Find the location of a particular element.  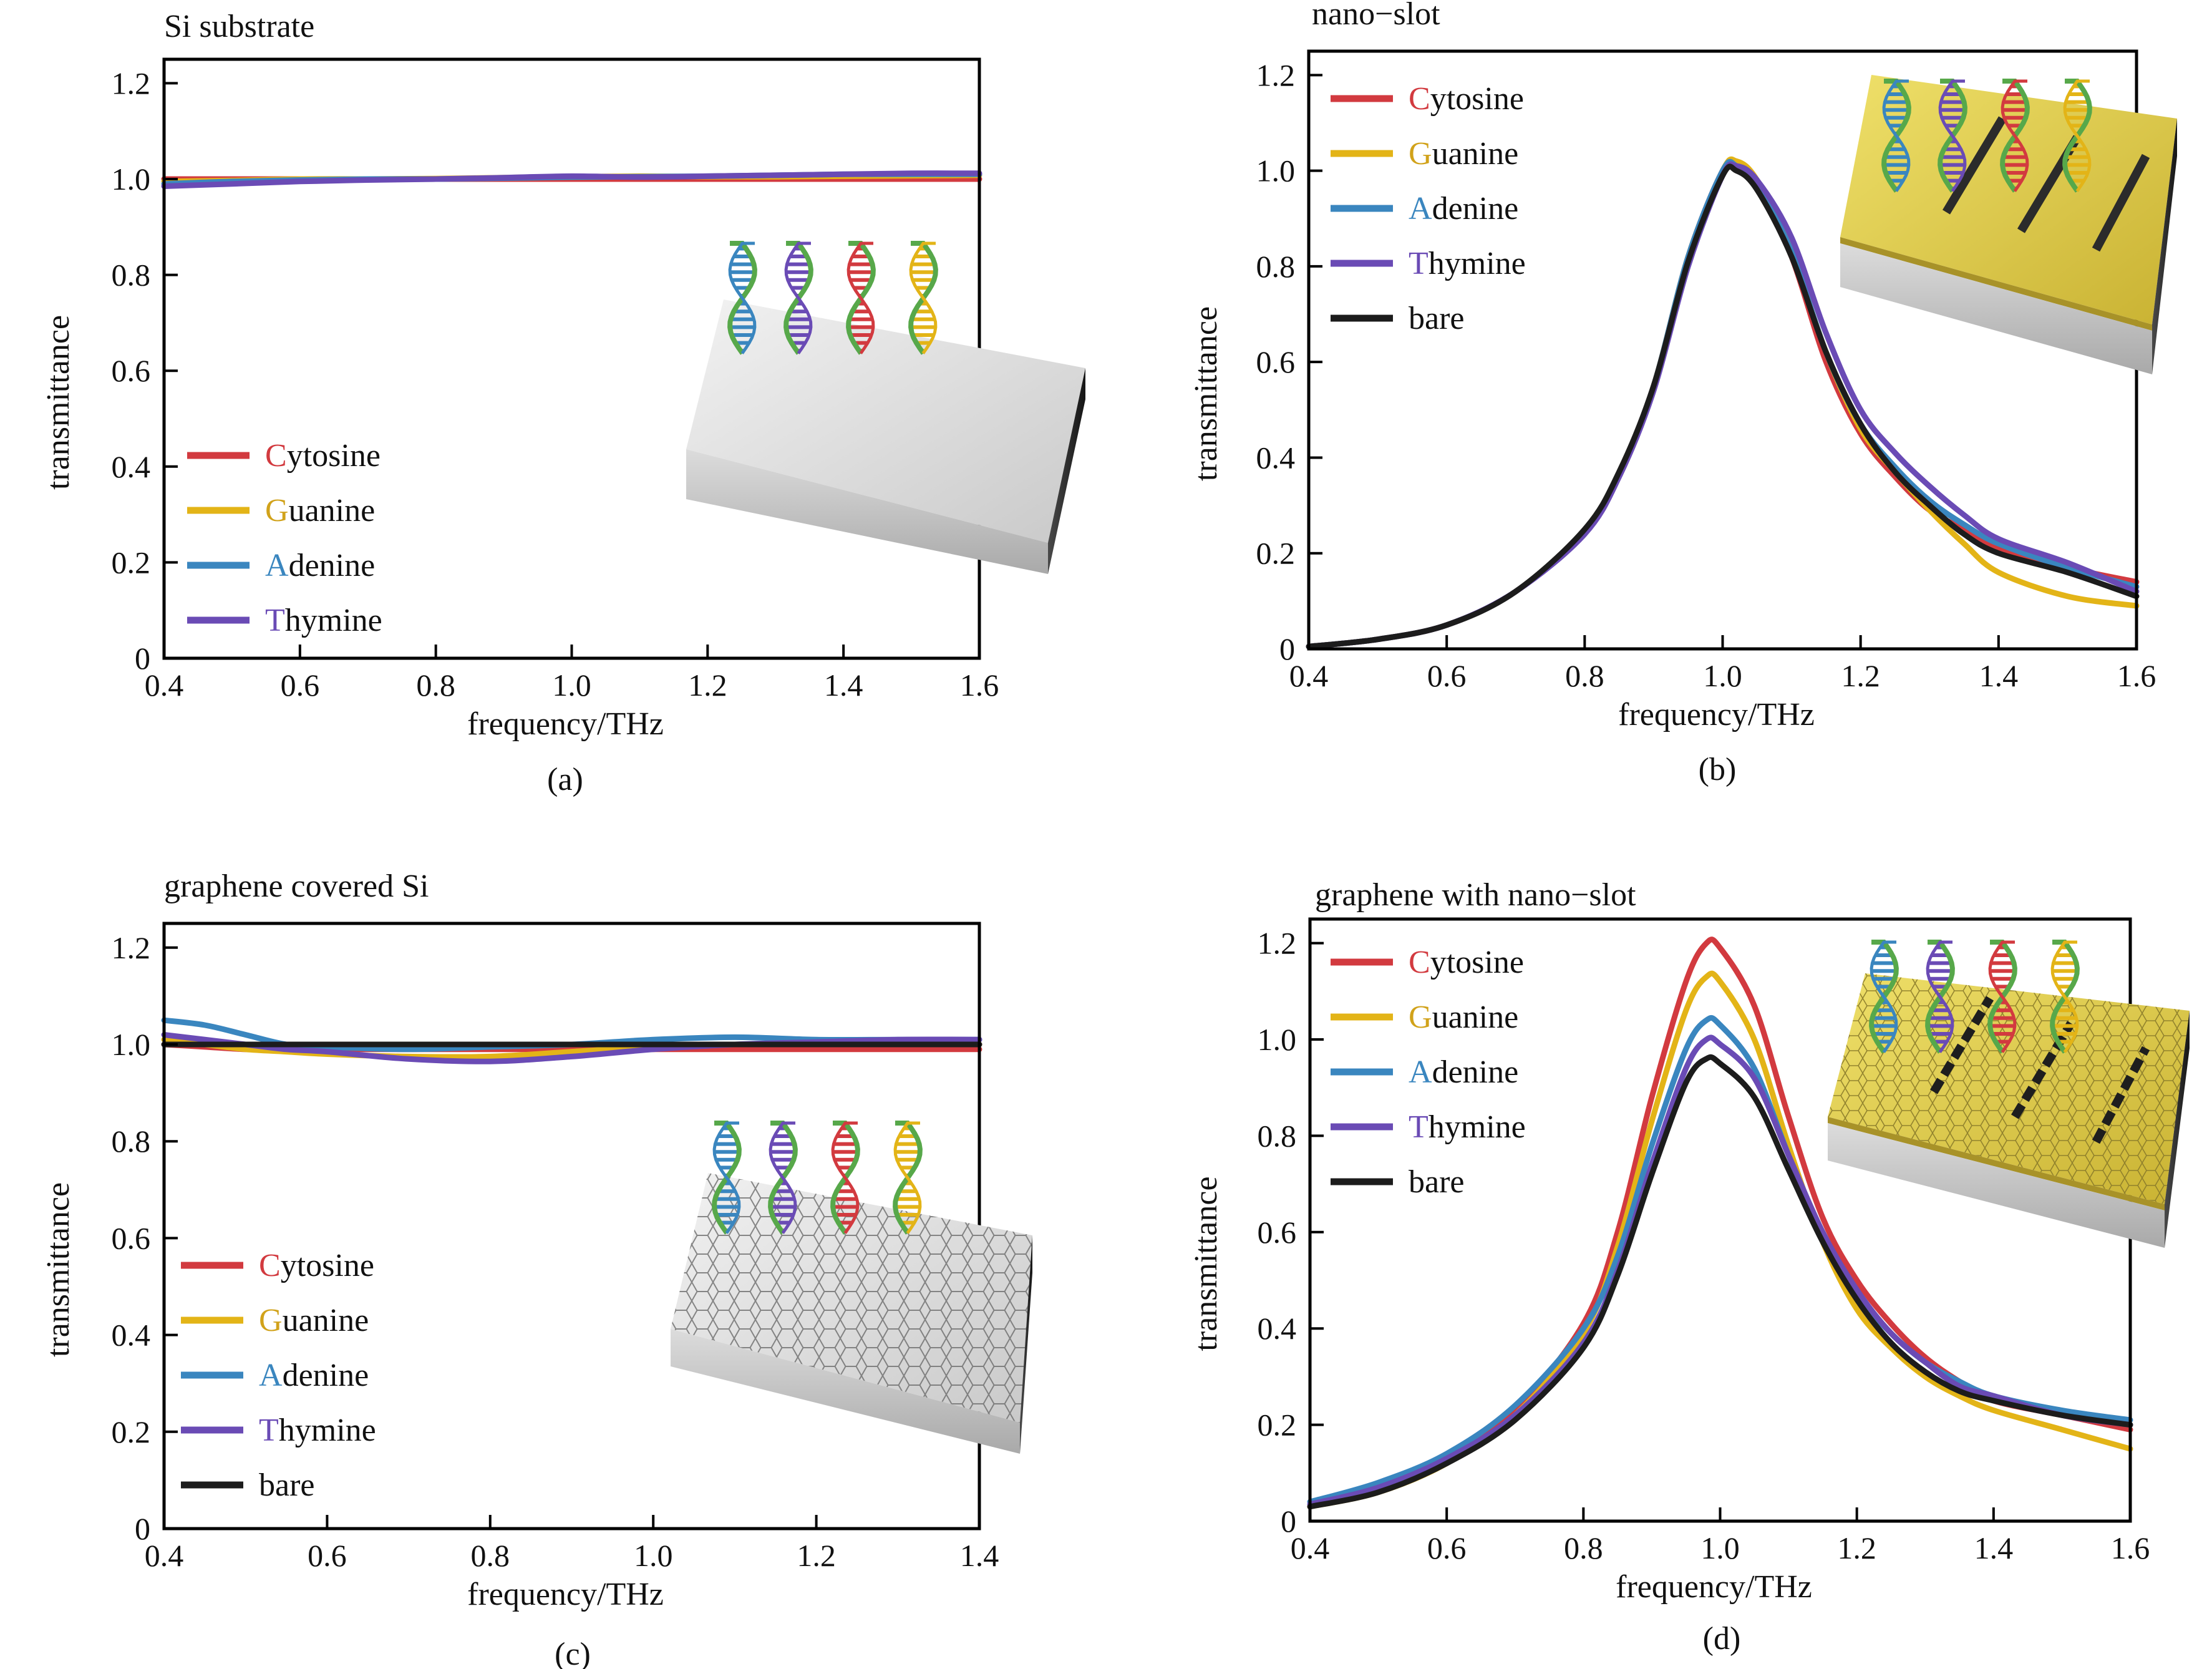

panel-a-inset-illustration is located at coordinates (885, 407).